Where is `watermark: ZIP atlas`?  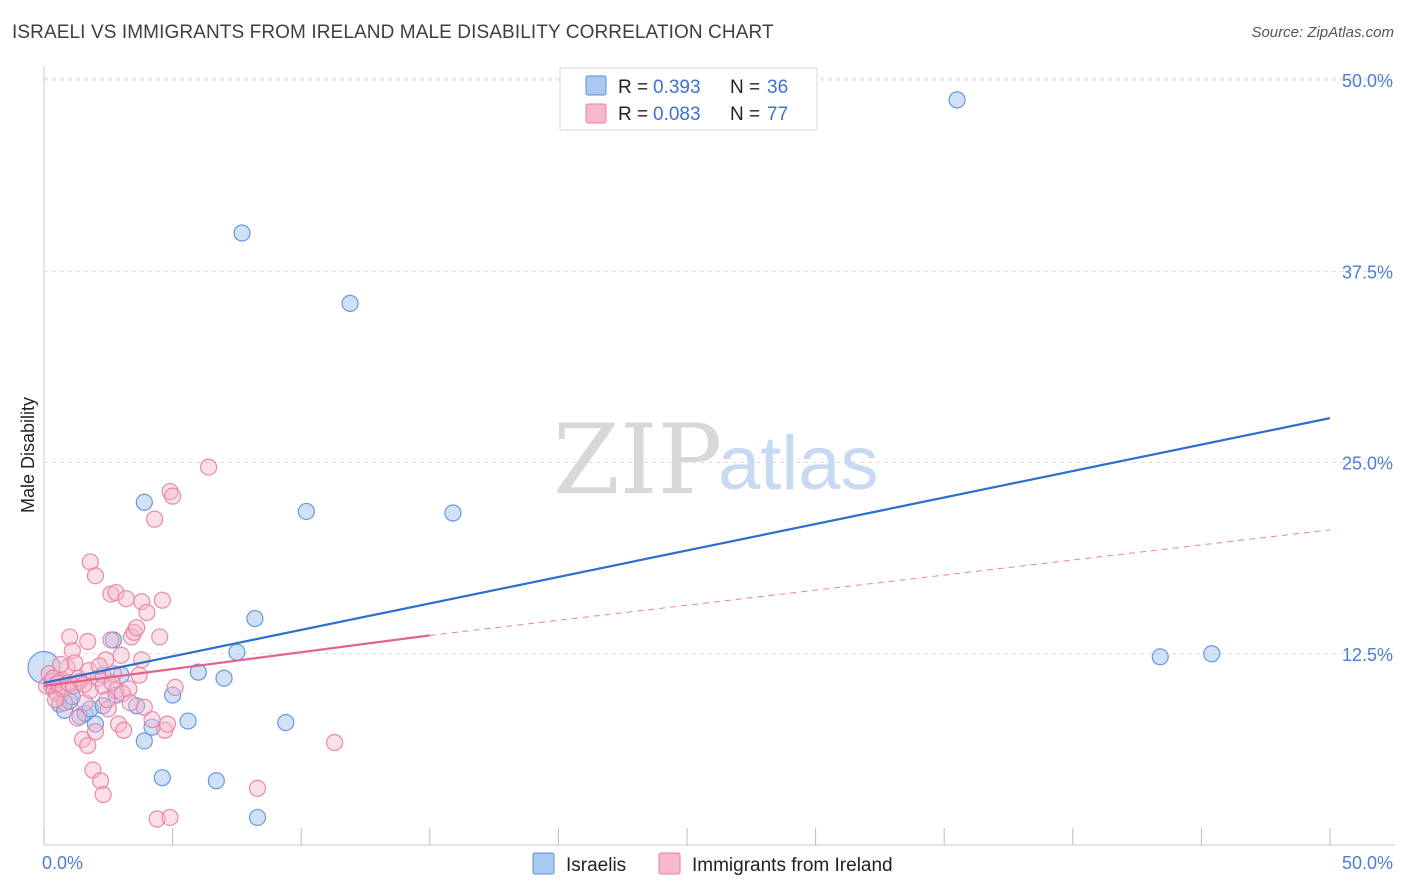
watermark: ZIP atlas is located at coordinates (716, 460).